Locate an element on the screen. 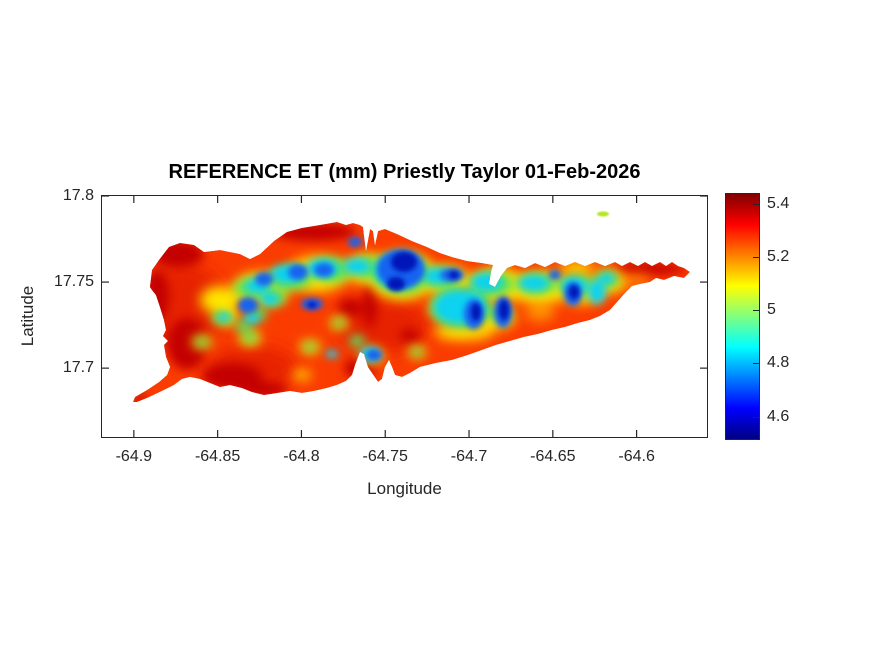  x-tick-label: -64.75 is located at coordinates (385, 456).